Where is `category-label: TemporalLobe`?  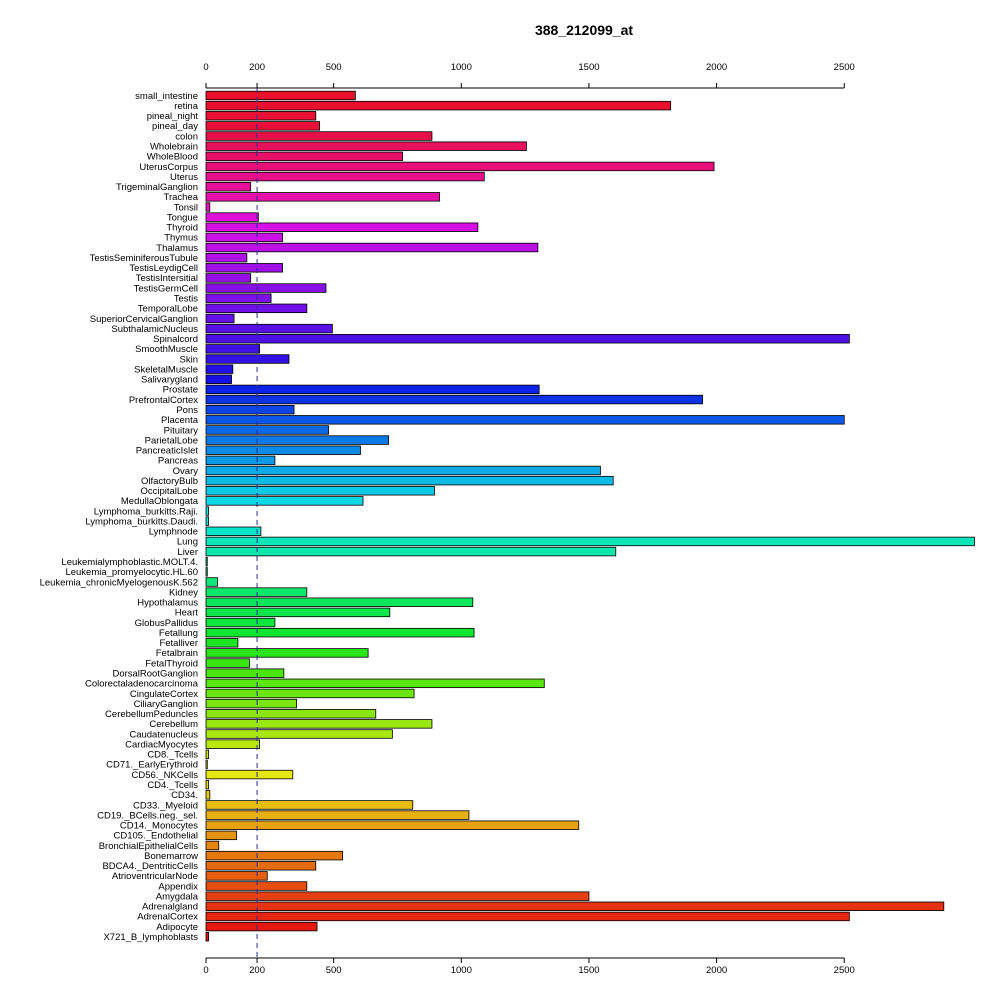 category-label: TemporalLobe is located at coordinates (168, 309).